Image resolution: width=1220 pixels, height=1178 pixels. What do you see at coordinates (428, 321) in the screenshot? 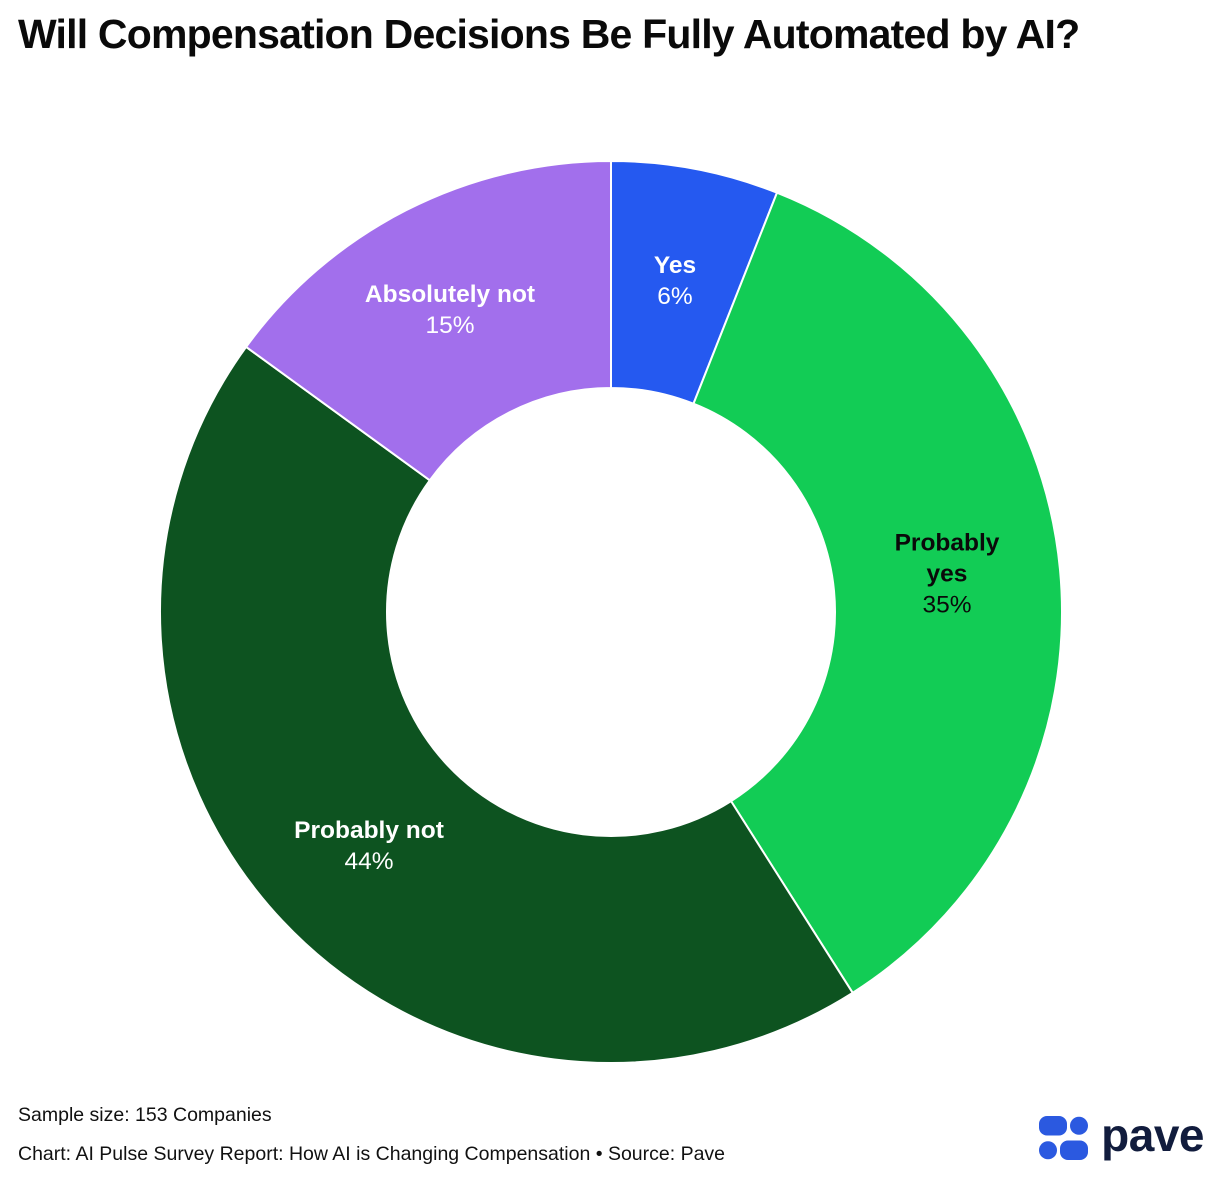
I see `donut-slice-absolutely-not` at bounding box center [428, 321].